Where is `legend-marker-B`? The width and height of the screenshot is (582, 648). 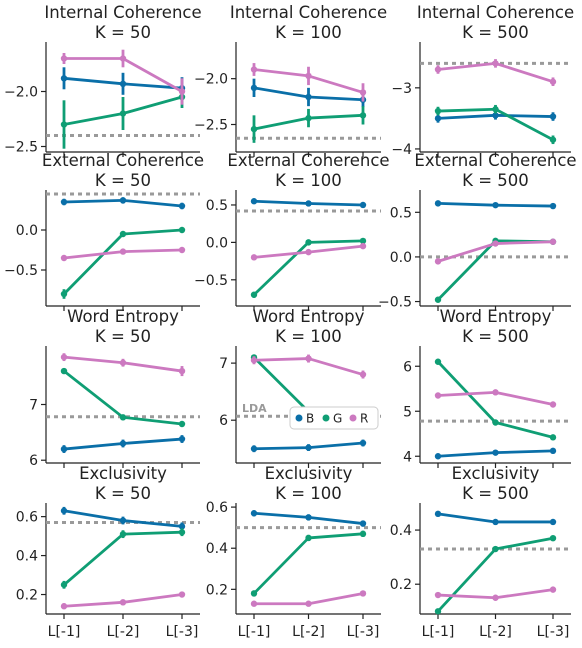
legend-marker-B is located at coordinates (299, 418).